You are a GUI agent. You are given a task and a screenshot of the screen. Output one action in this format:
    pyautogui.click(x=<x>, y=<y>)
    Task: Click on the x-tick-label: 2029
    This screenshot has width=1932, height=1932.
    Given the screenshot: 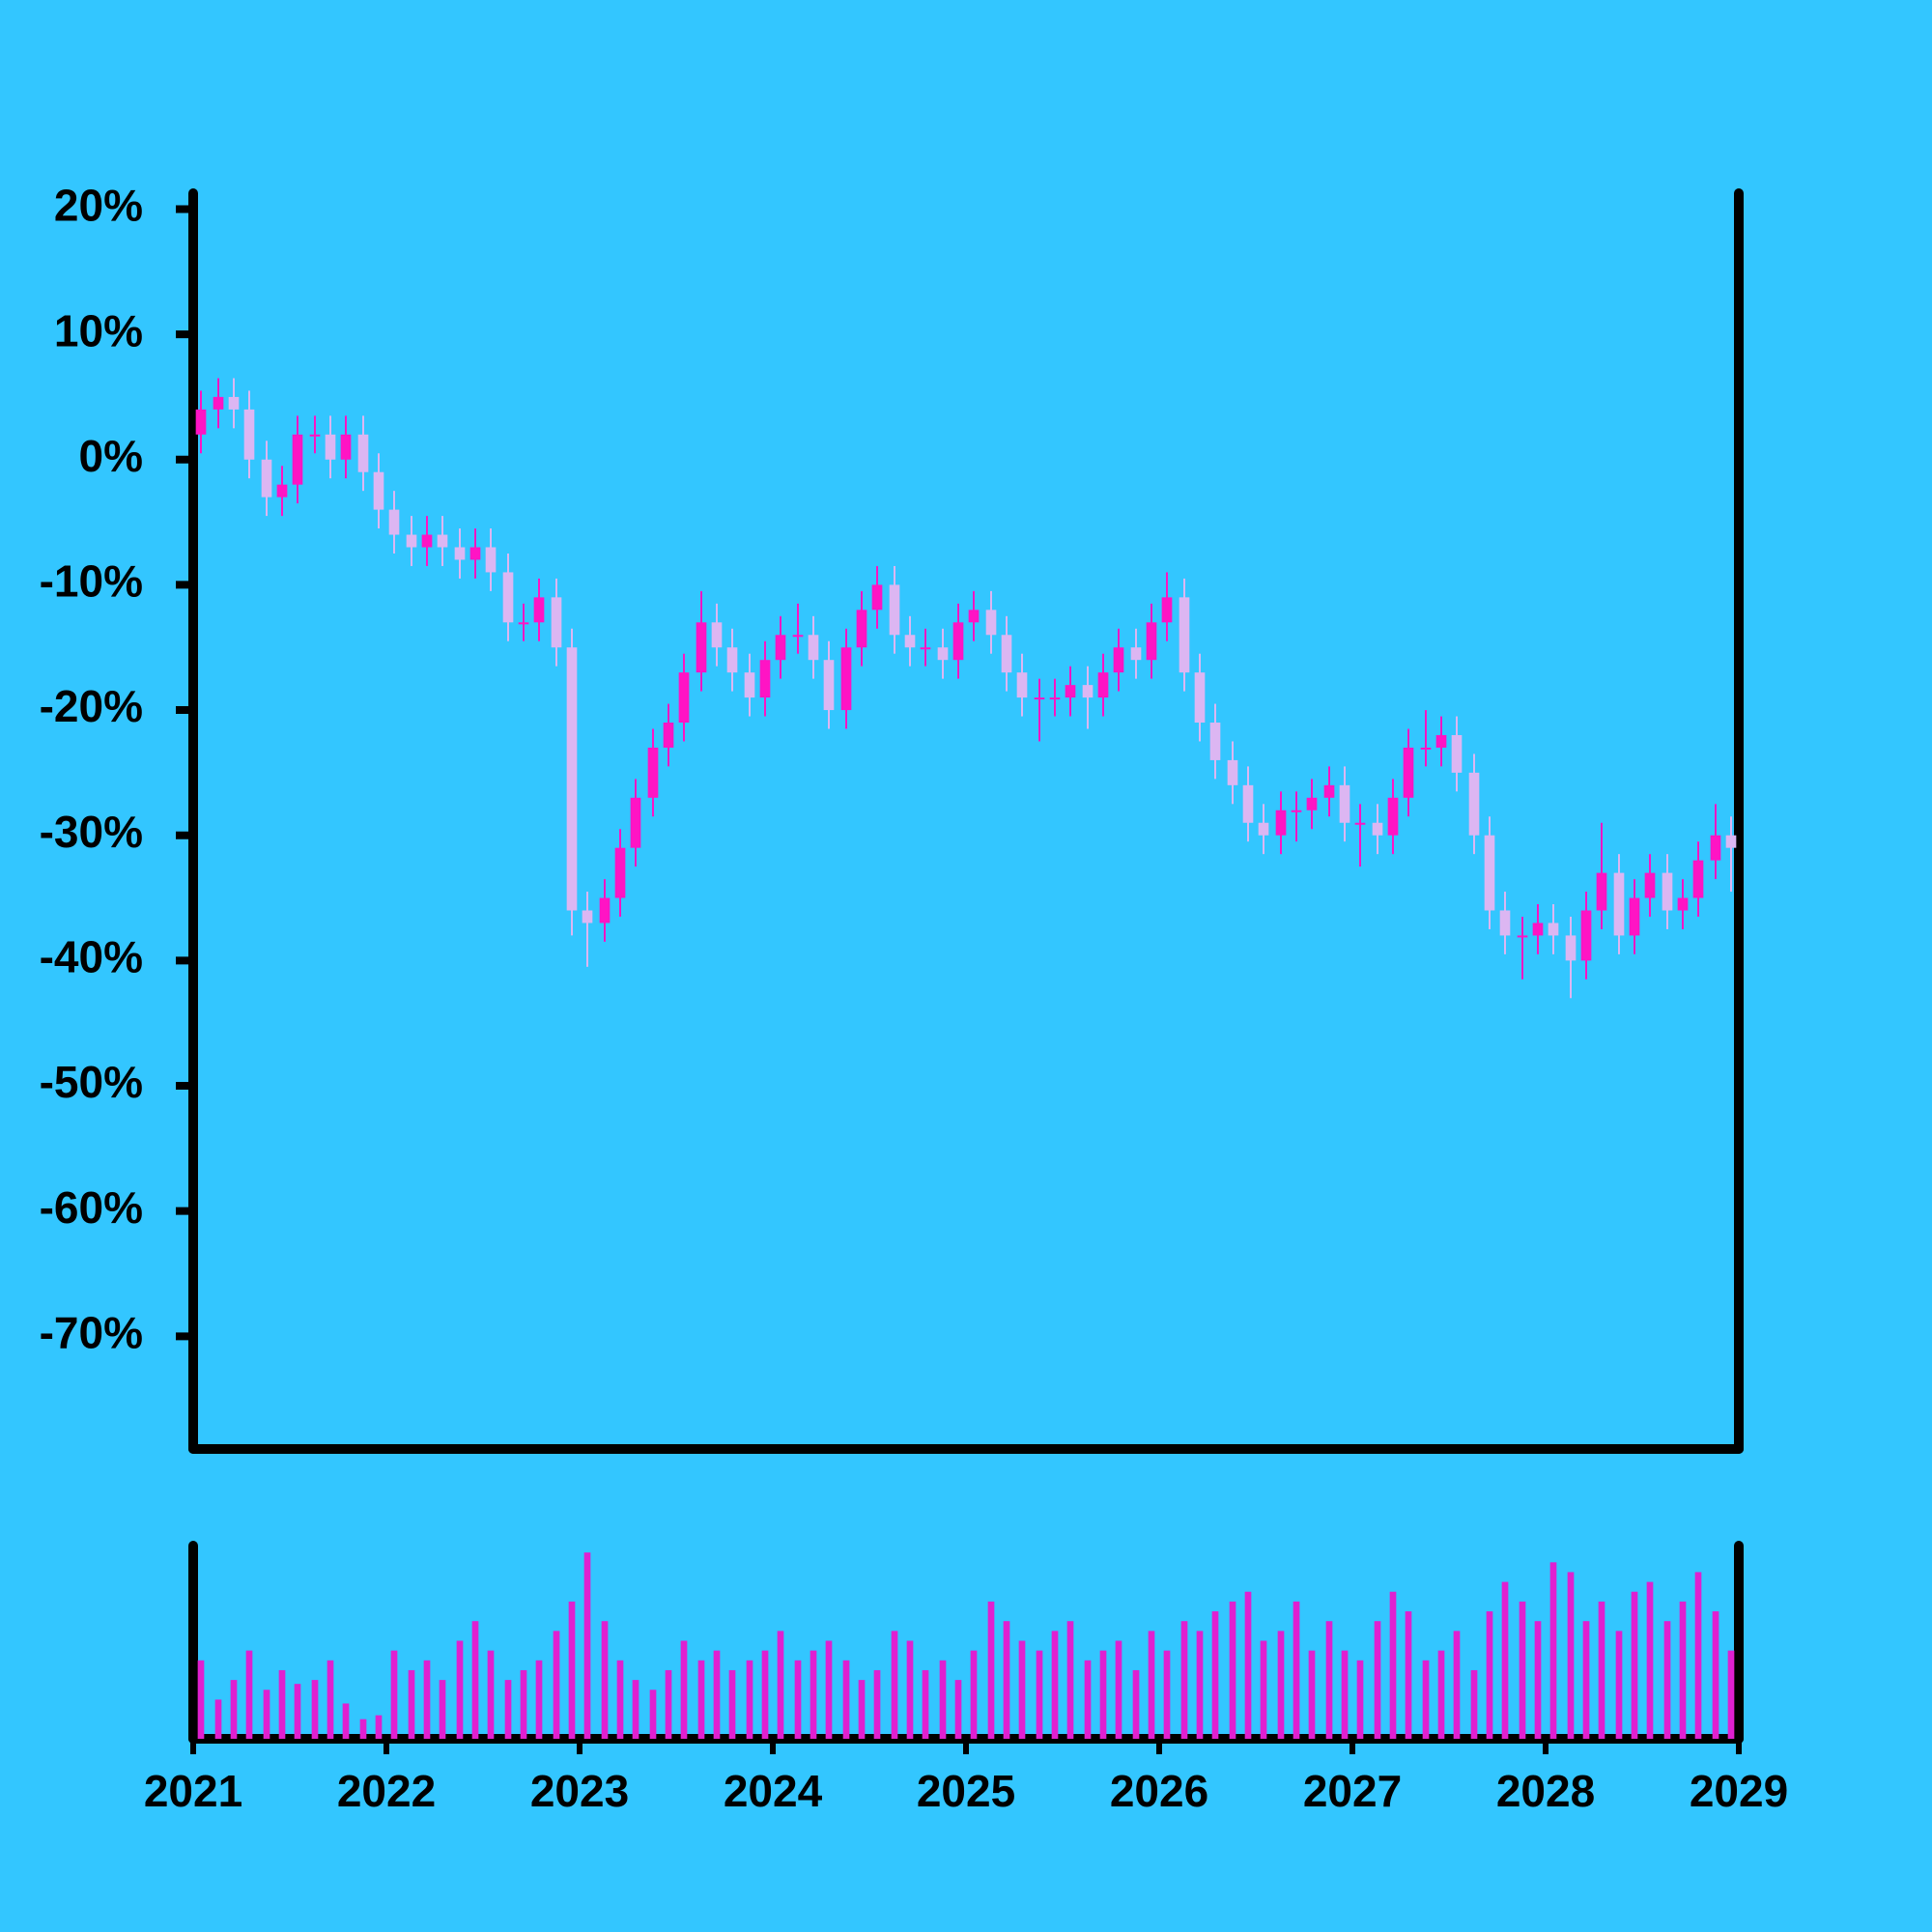 What is the action you would take?
    pyautogui.click(x=1739, y=1791)
    